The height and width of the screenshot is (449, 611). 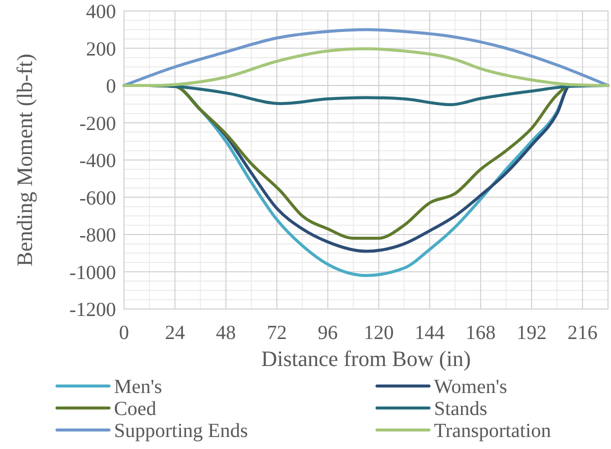 I want to click on x-tick-label: 72, so click(x=276, y=333).